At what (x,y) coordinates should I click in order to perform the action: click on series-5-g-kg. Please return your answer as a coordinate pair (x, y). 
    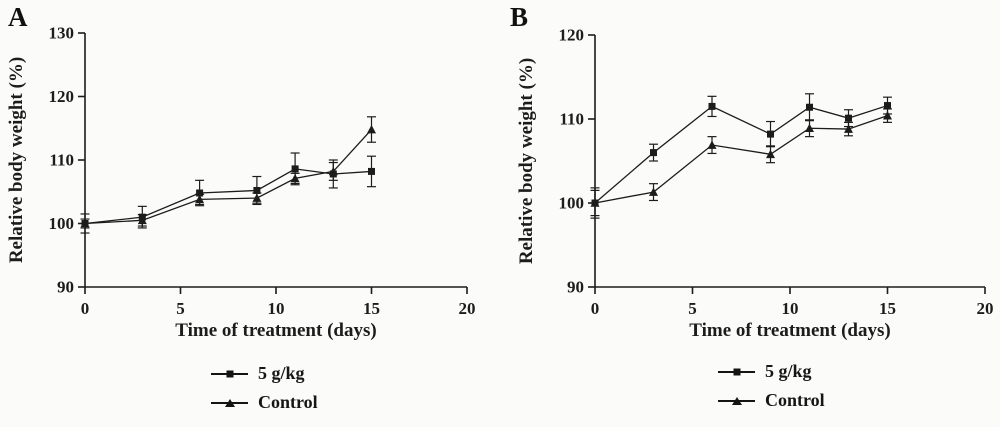
    Looking at the image, I should click on (741, 155).